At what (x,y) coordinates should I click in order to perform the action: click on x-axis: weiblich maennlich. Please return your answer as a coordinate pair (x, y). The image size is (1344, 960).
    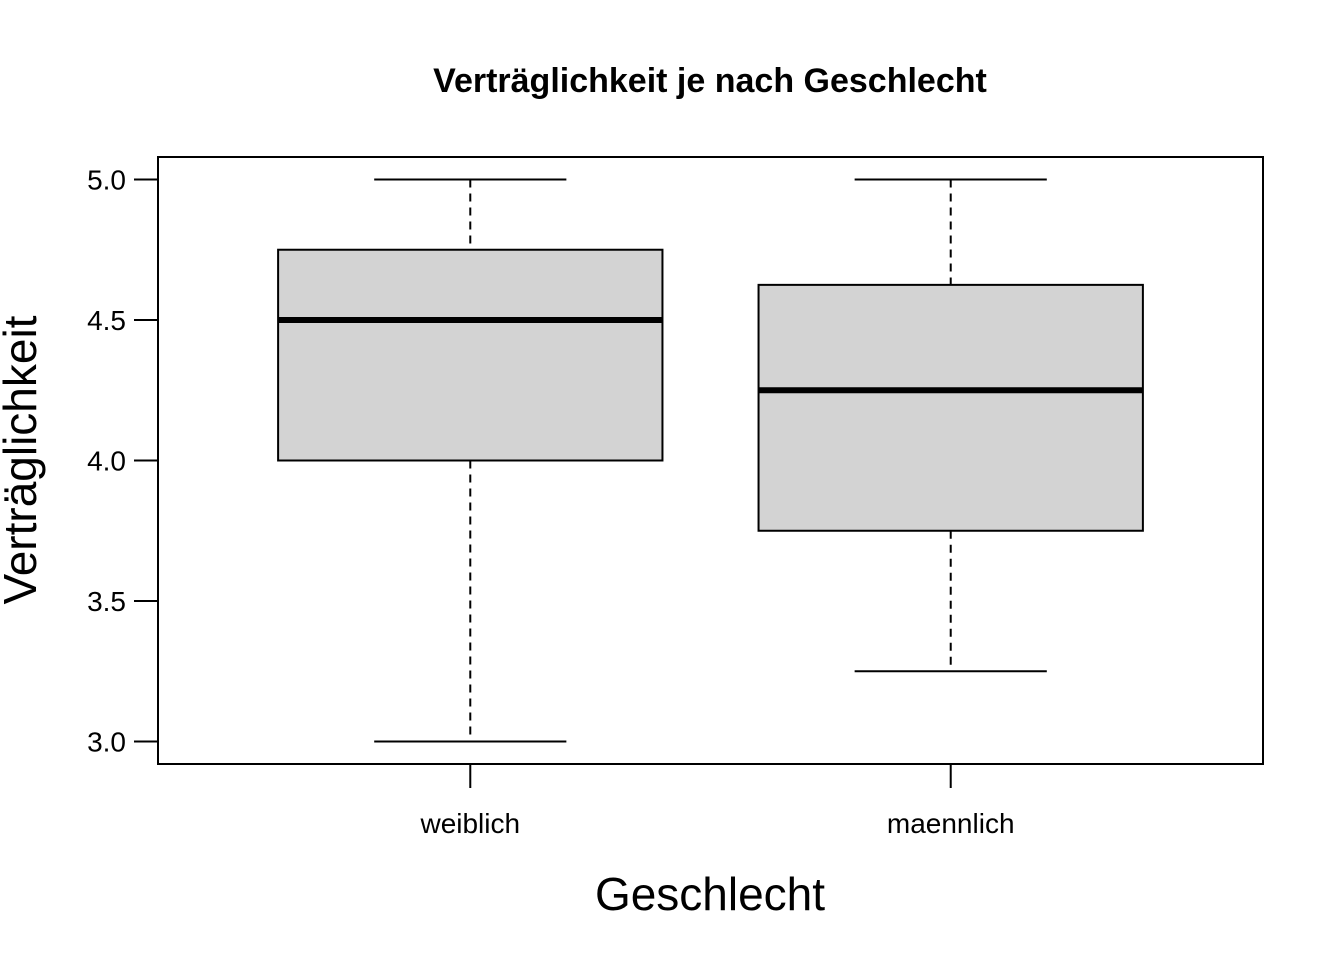
    Looking at the image, I should click on (717, 801).